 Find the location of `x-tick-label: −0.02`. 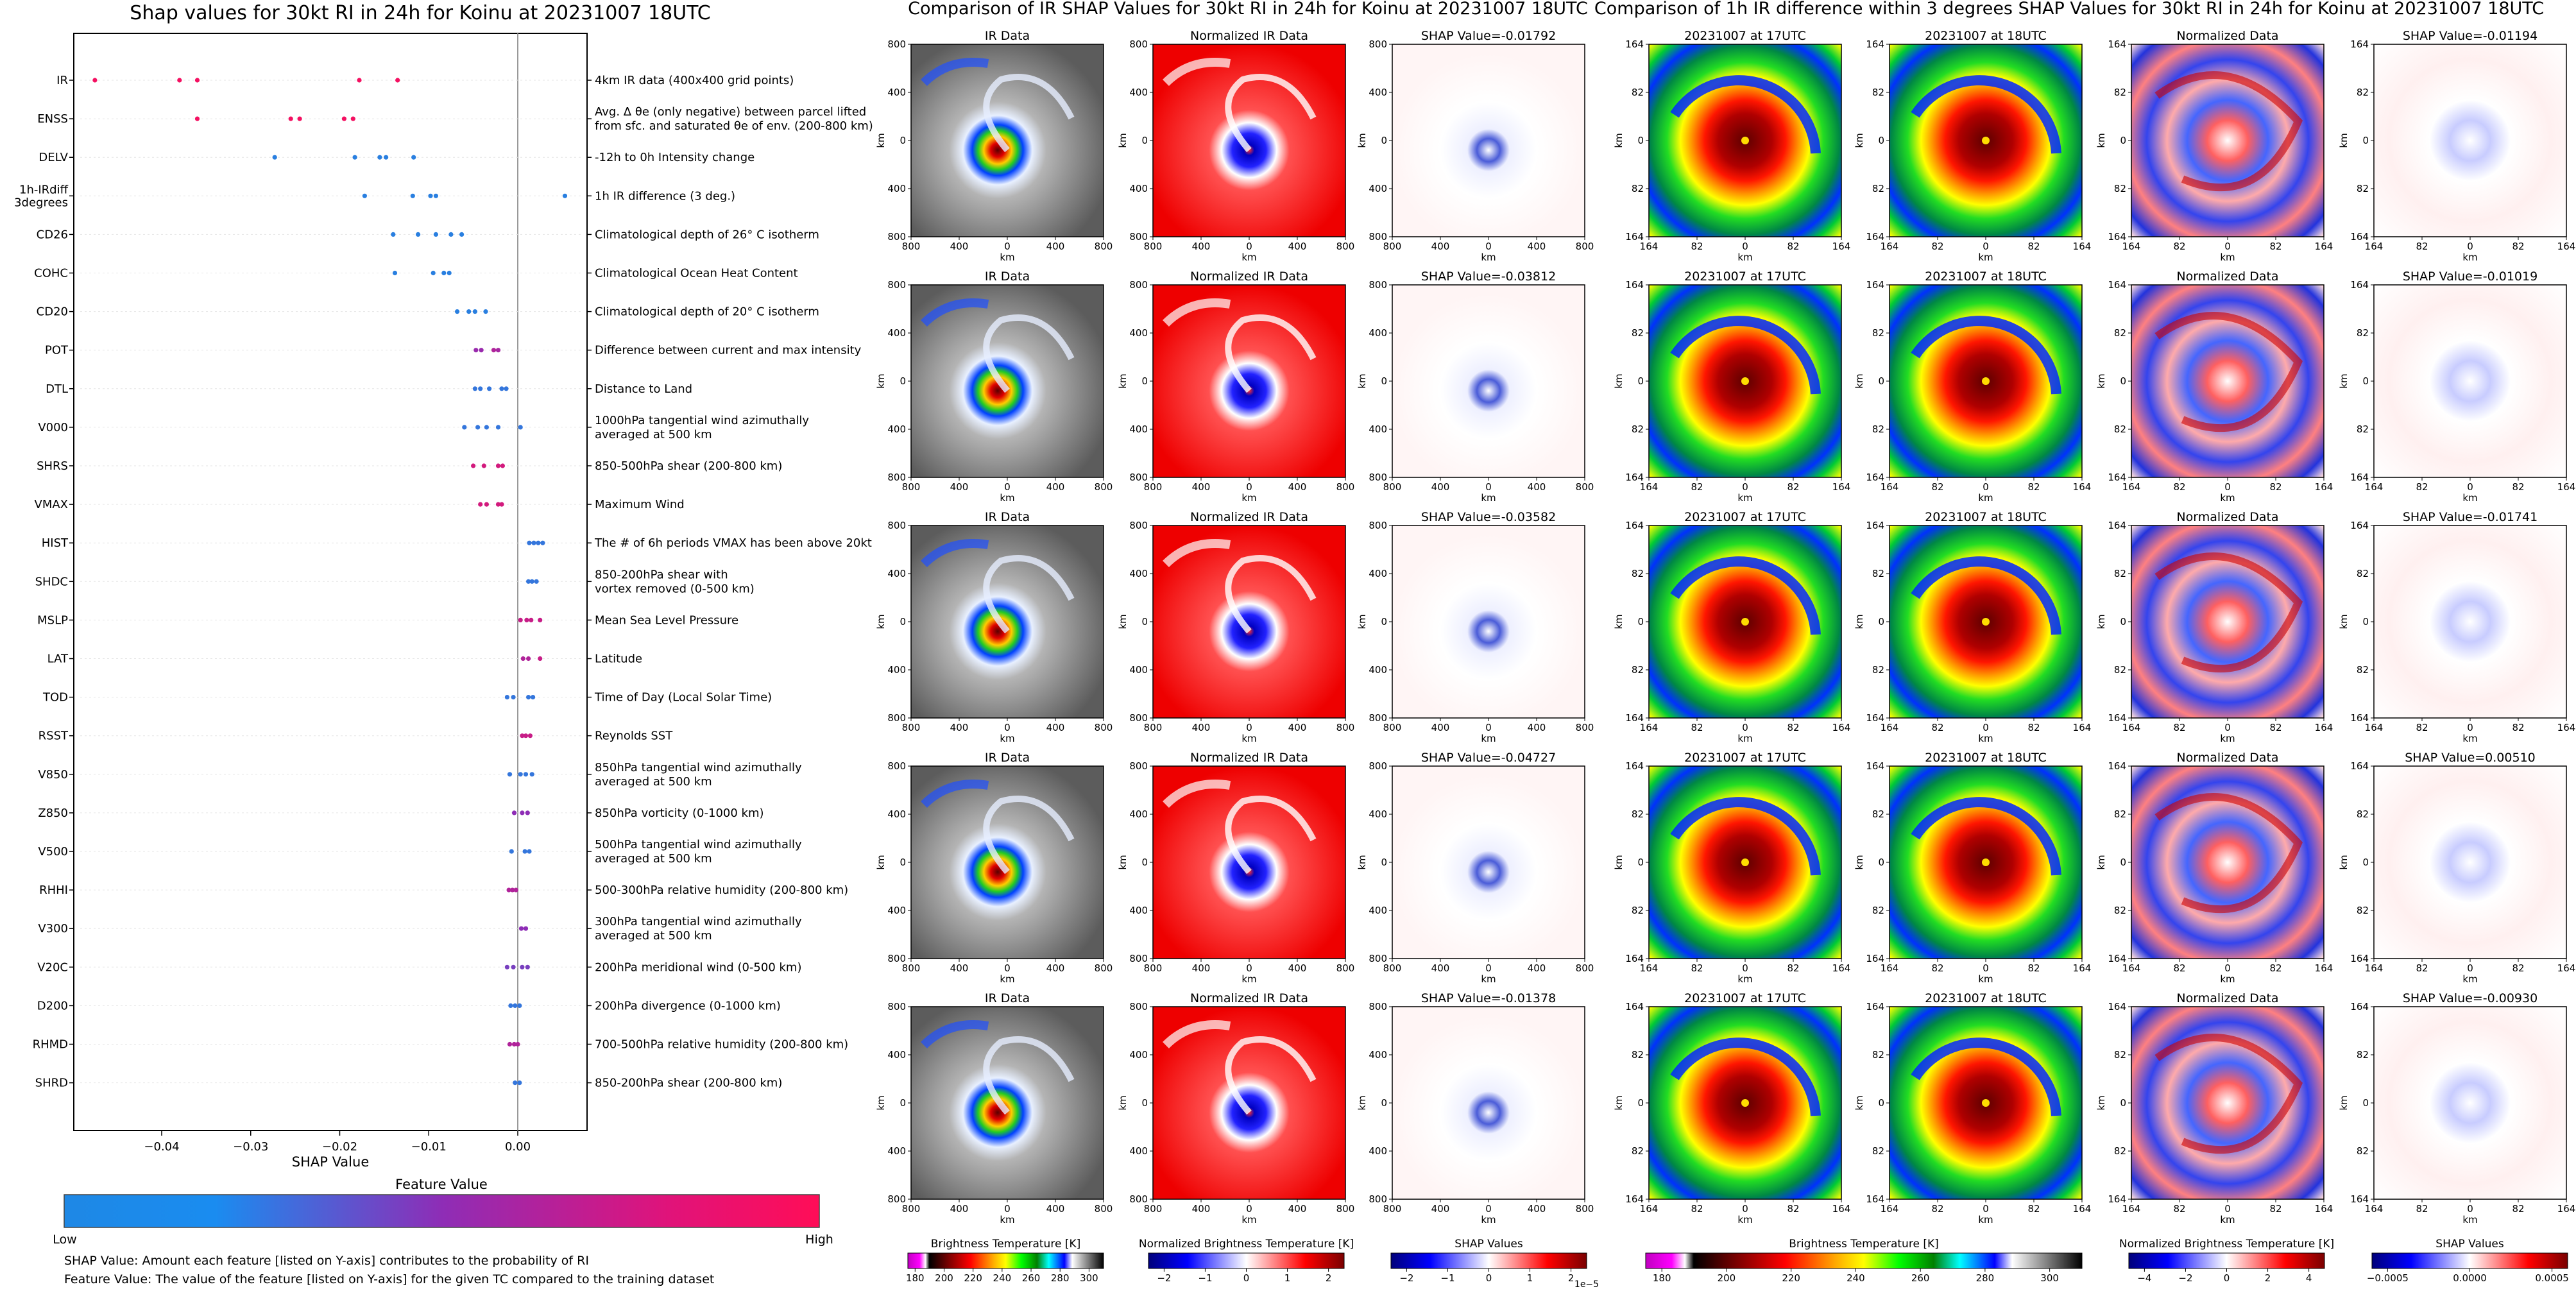

x-tick-label: −0.02 is located at coordinates (340, 1147).